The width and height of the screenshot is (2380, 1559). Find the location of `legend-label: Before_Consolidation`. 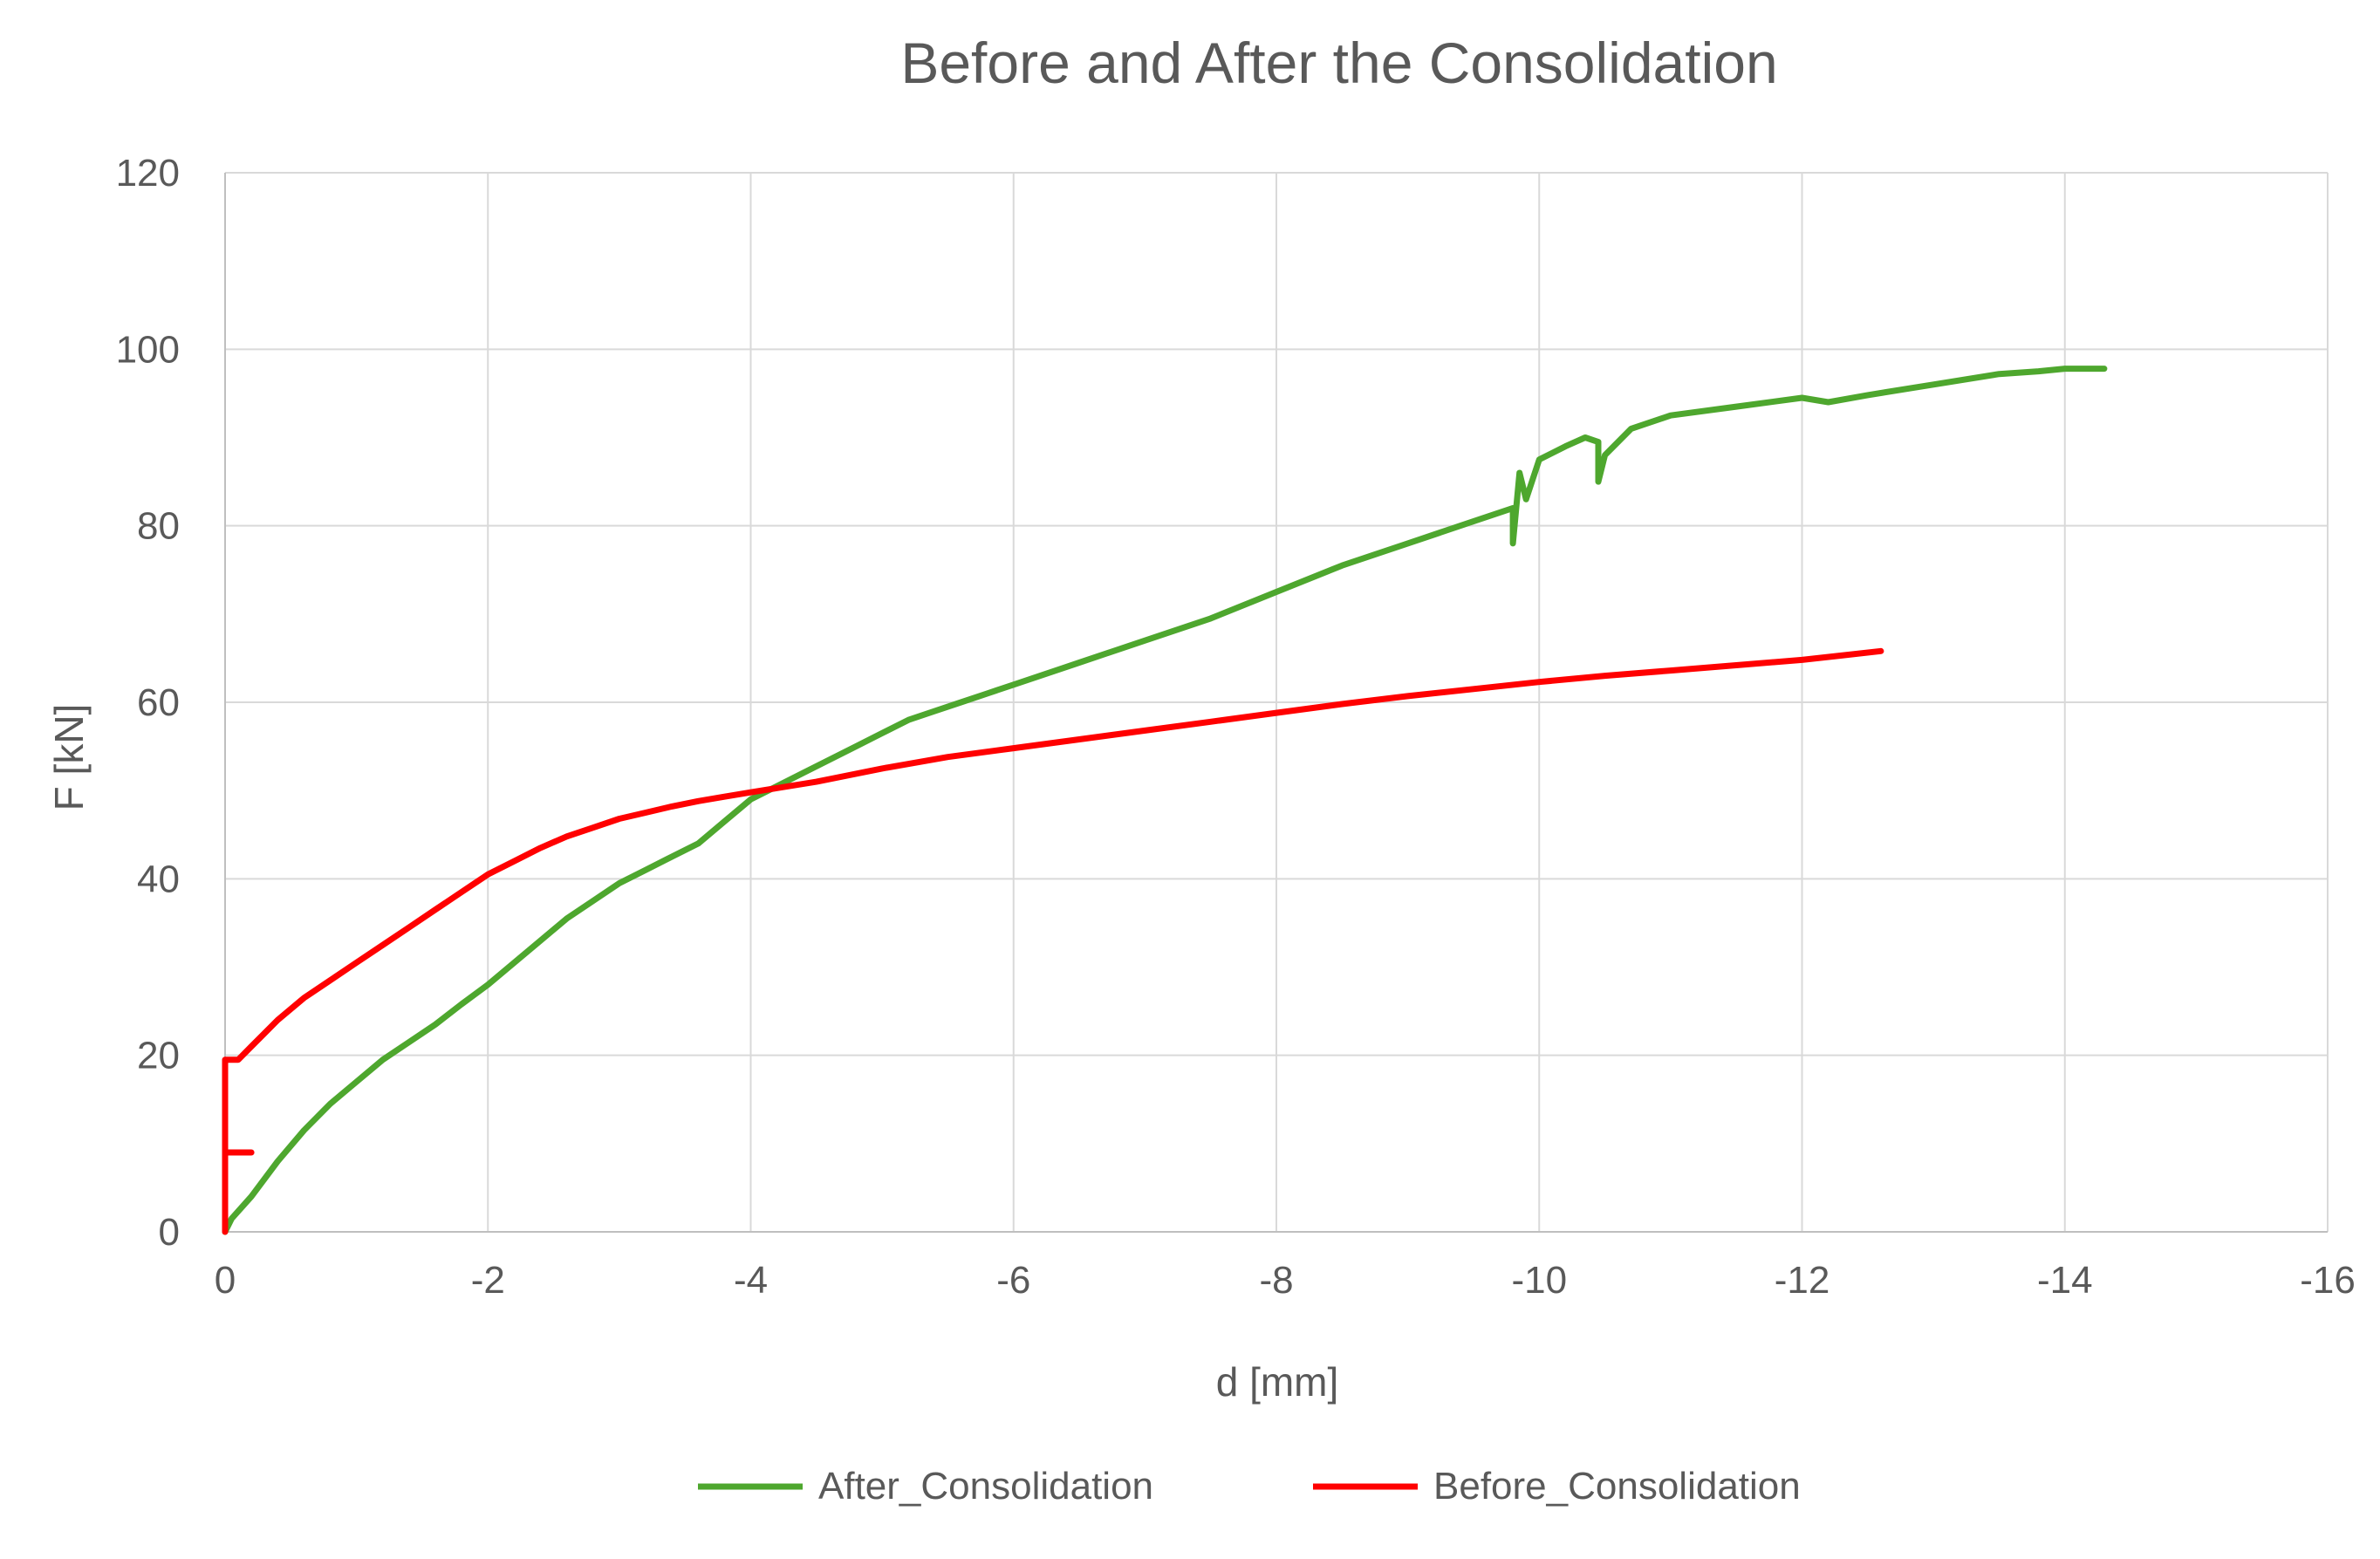

legend-label: Before_Consolidation is located at coordinates (1617, 1487).